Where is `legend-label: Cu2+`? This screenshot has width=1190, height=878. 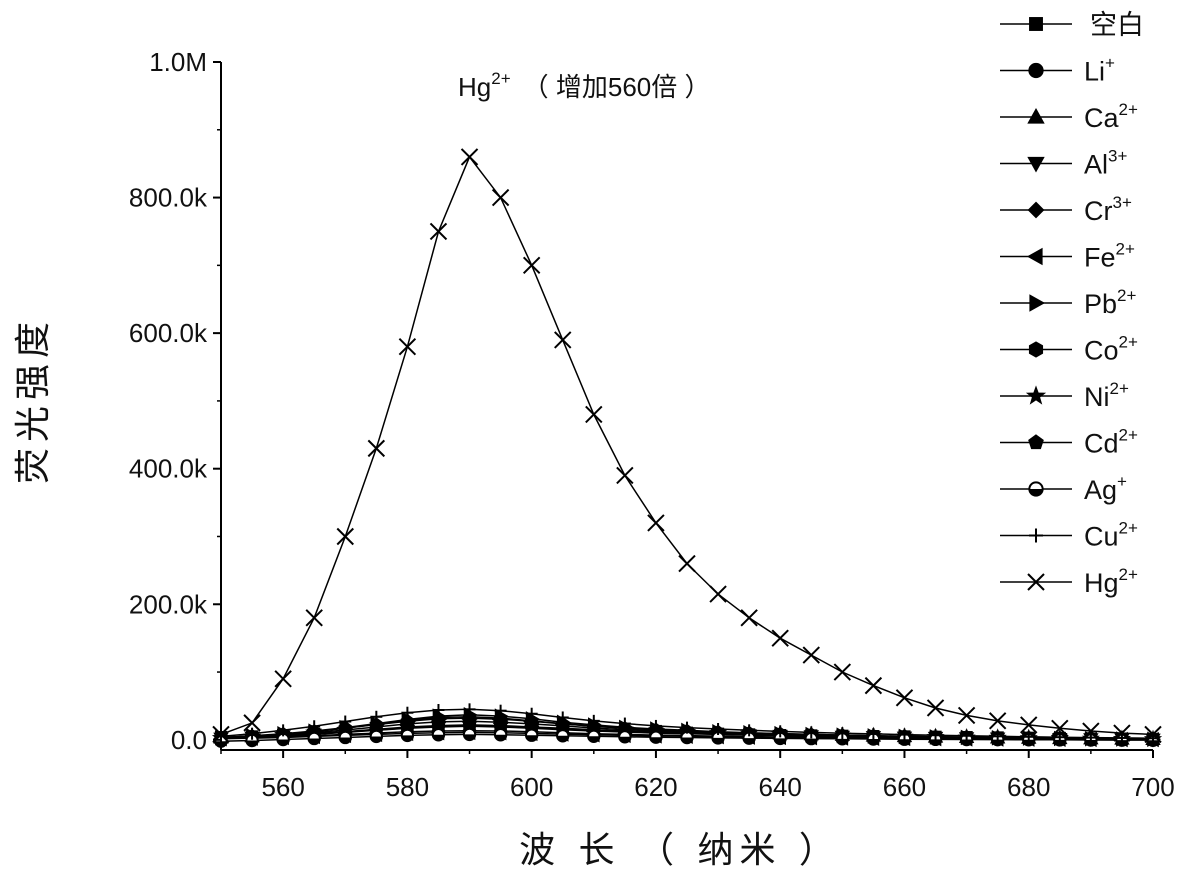 legend-label: Cu2+ is located at coordinates (1111, 535).